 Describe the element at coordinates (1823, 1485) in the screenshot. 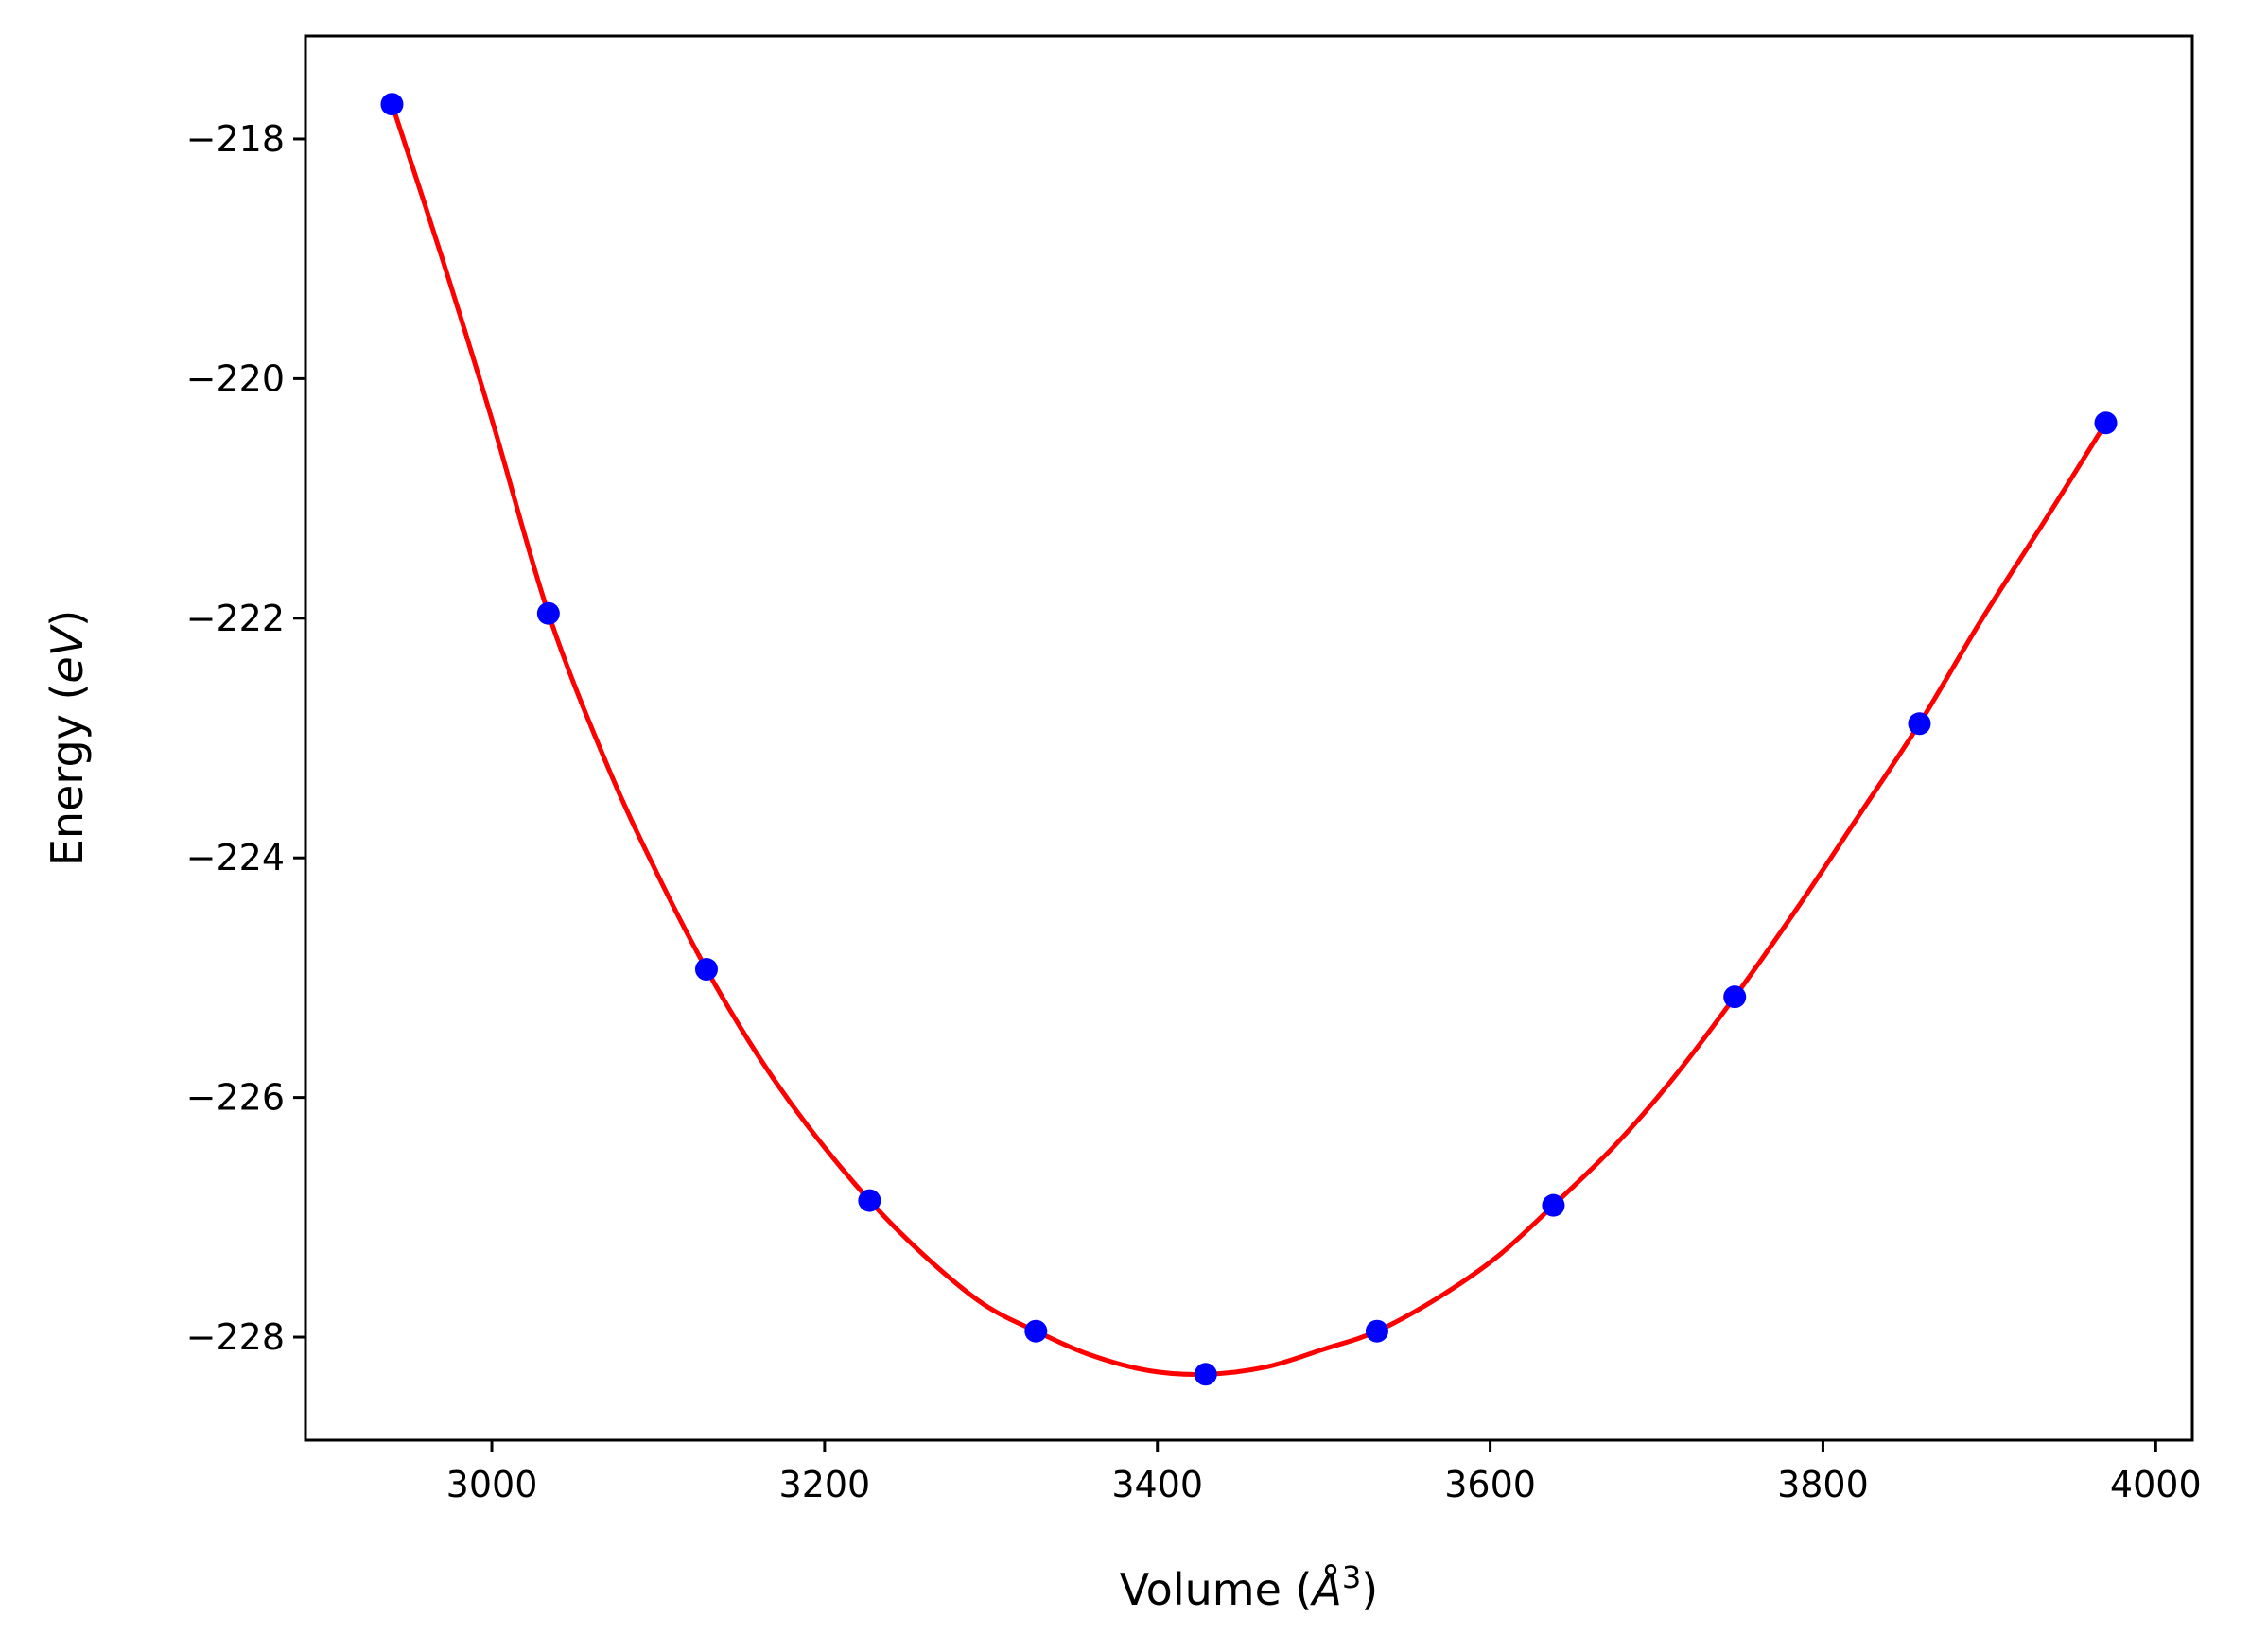

I see `x-tick-label: 3800` at that location.